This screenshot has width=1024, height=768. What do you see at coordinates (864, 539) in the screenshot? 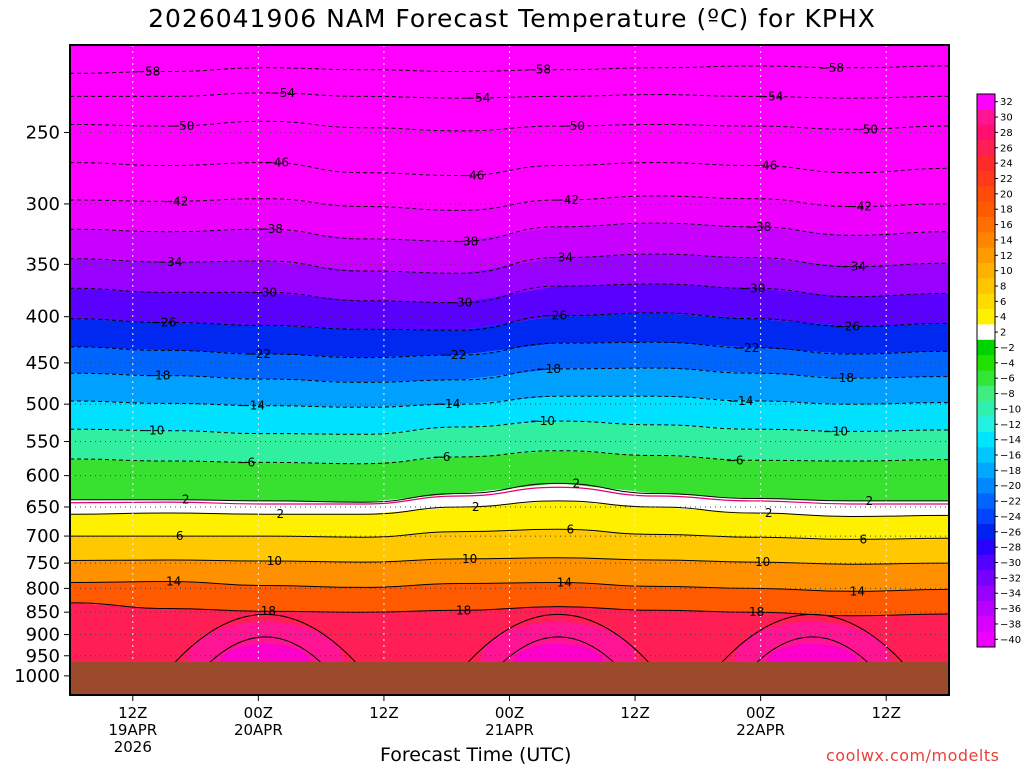
I see `contour-label: 6` at bounding box center [864, 539].